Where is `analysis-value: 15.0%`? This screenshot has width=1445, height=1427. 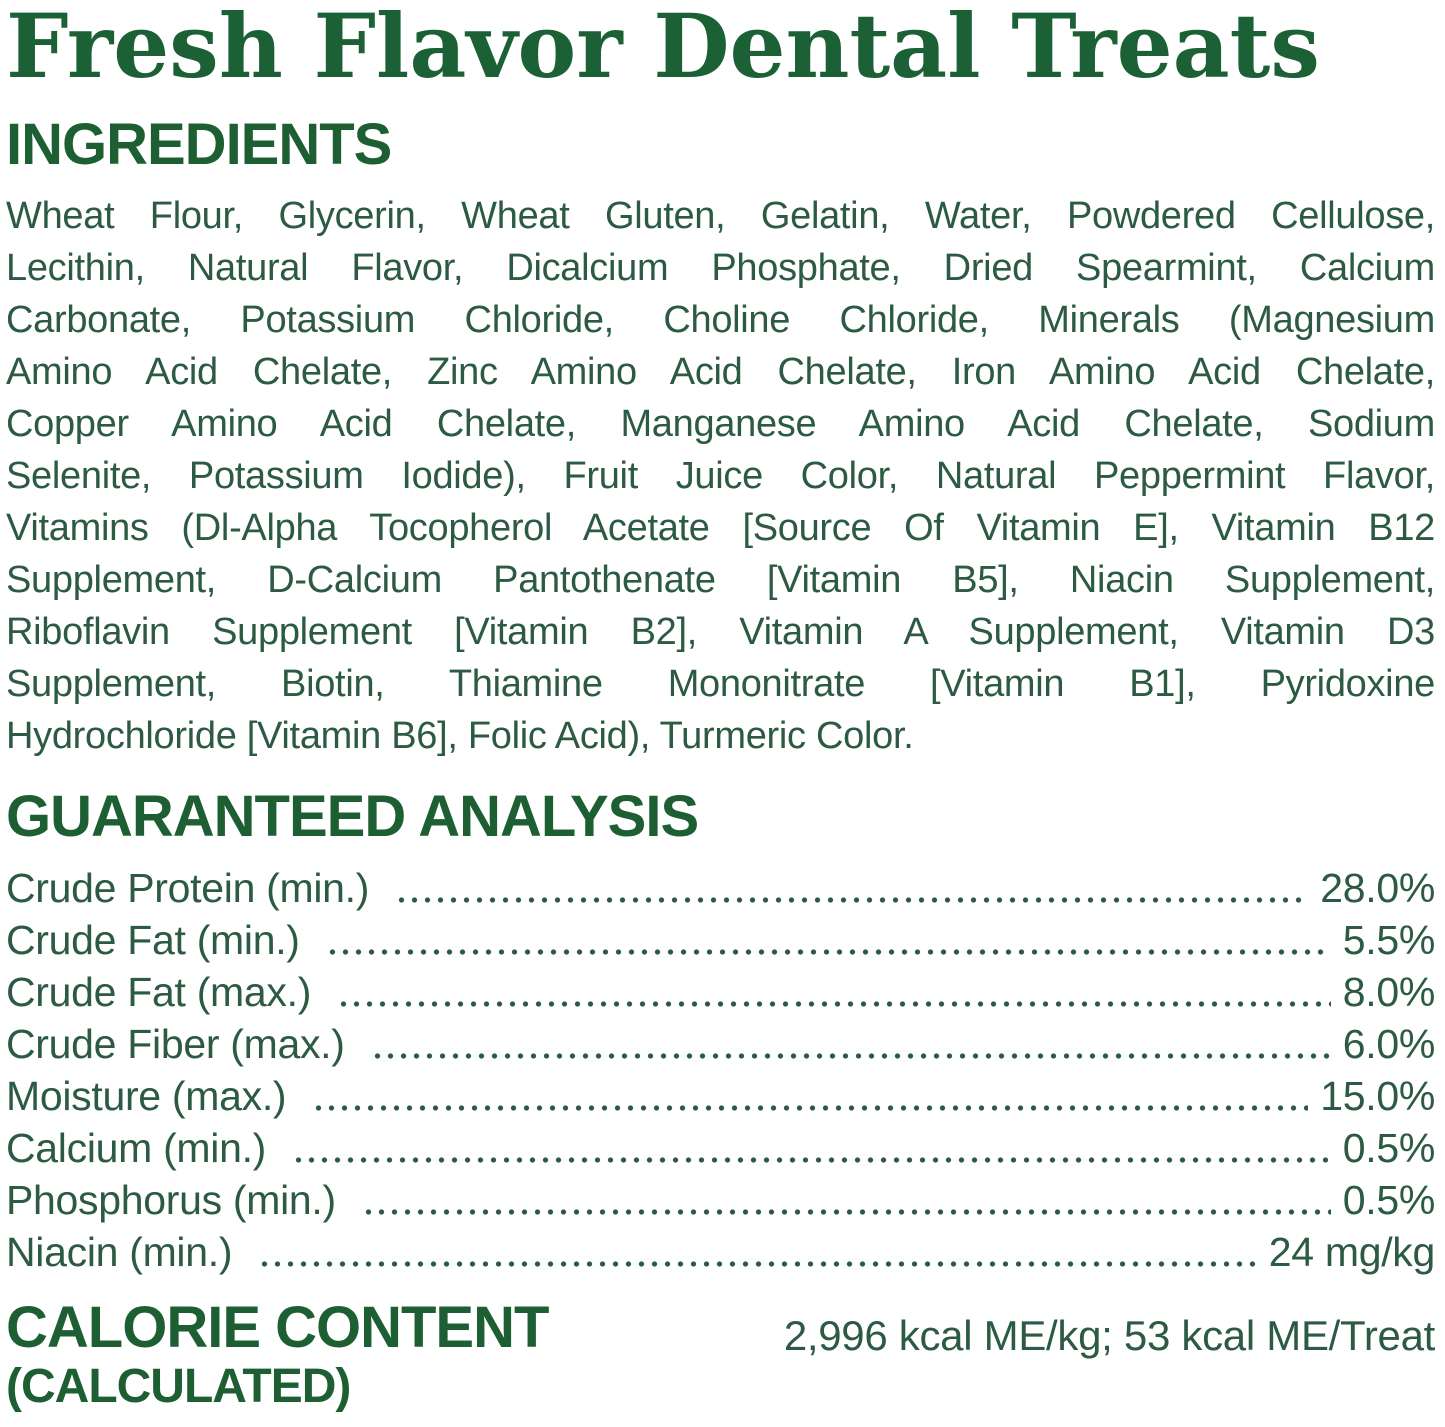 analysis-value: 15.0% is located at coordinates (1377, 1096).